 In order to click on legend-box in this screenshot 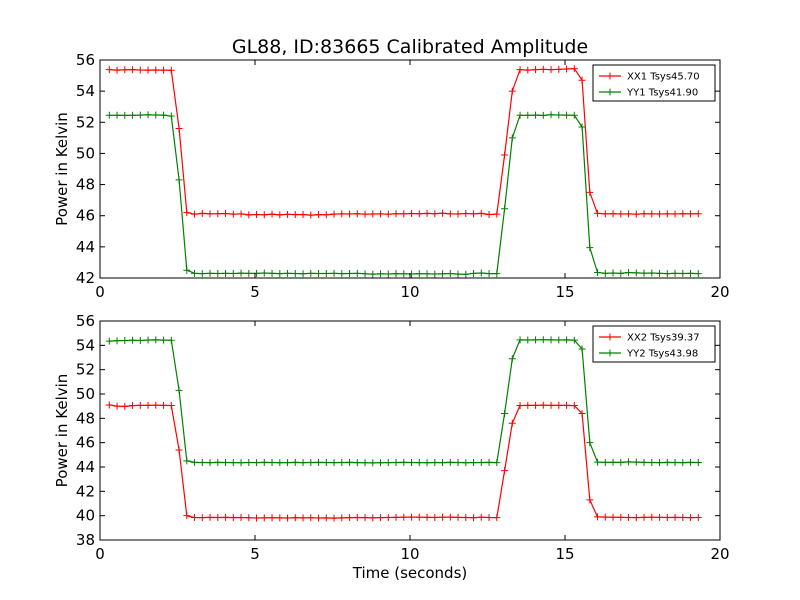, I will do `click(654, 344)`.